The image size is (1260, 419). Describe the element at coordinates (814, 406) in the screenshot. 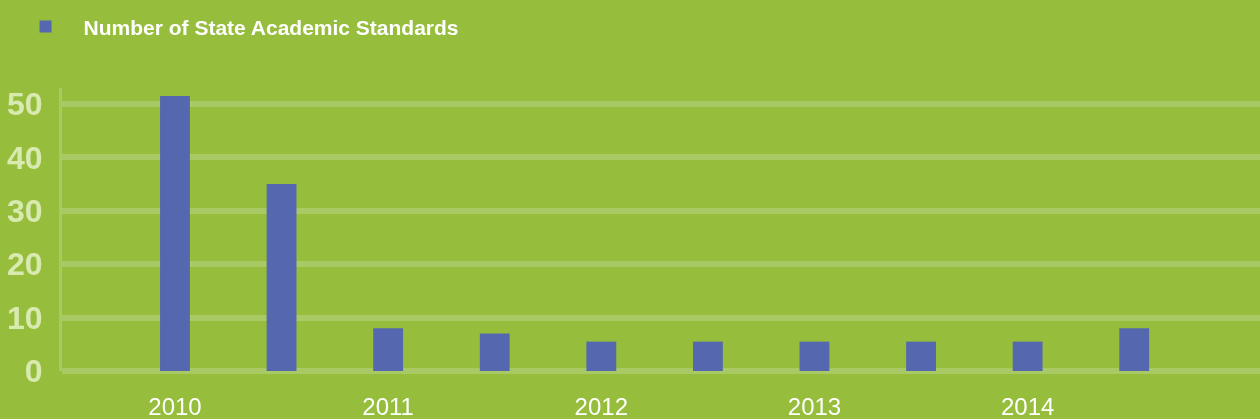

I see `x-tick-label: 2013` at that location.